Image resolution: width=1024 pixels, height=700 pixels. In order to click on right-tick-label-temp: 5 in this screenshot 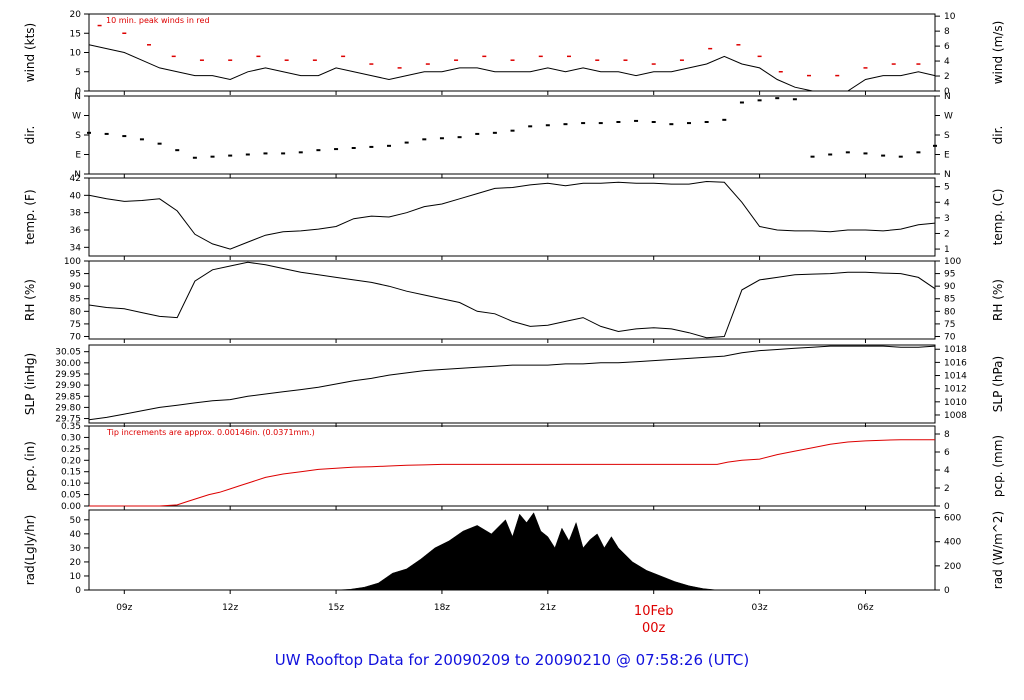, I will do `click(947, 188)`.